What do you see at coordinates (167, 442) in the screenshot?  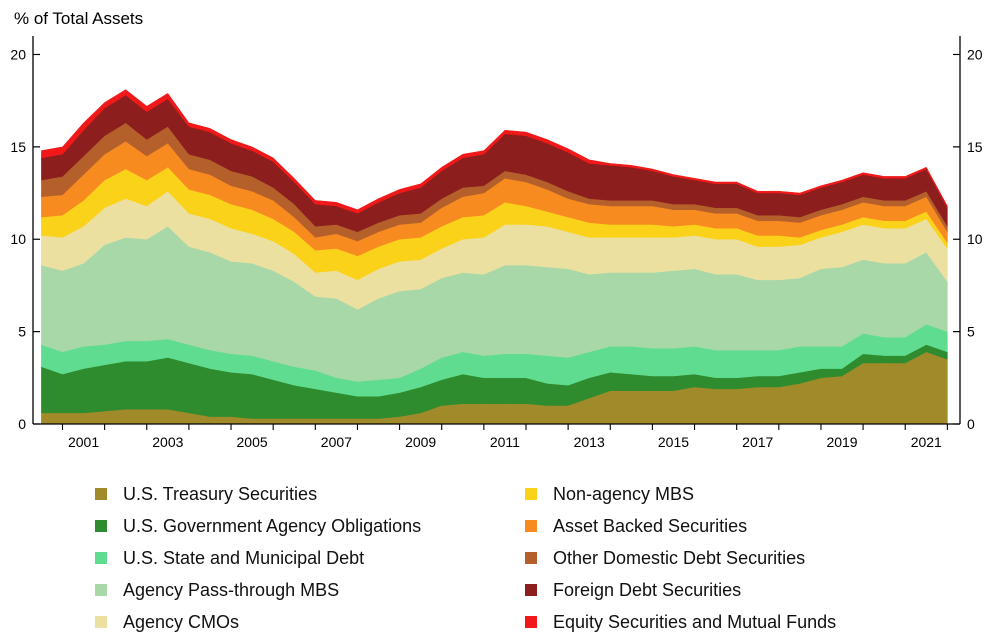 I see `x-tick-label: 2003` at bounding box center [167, 442].